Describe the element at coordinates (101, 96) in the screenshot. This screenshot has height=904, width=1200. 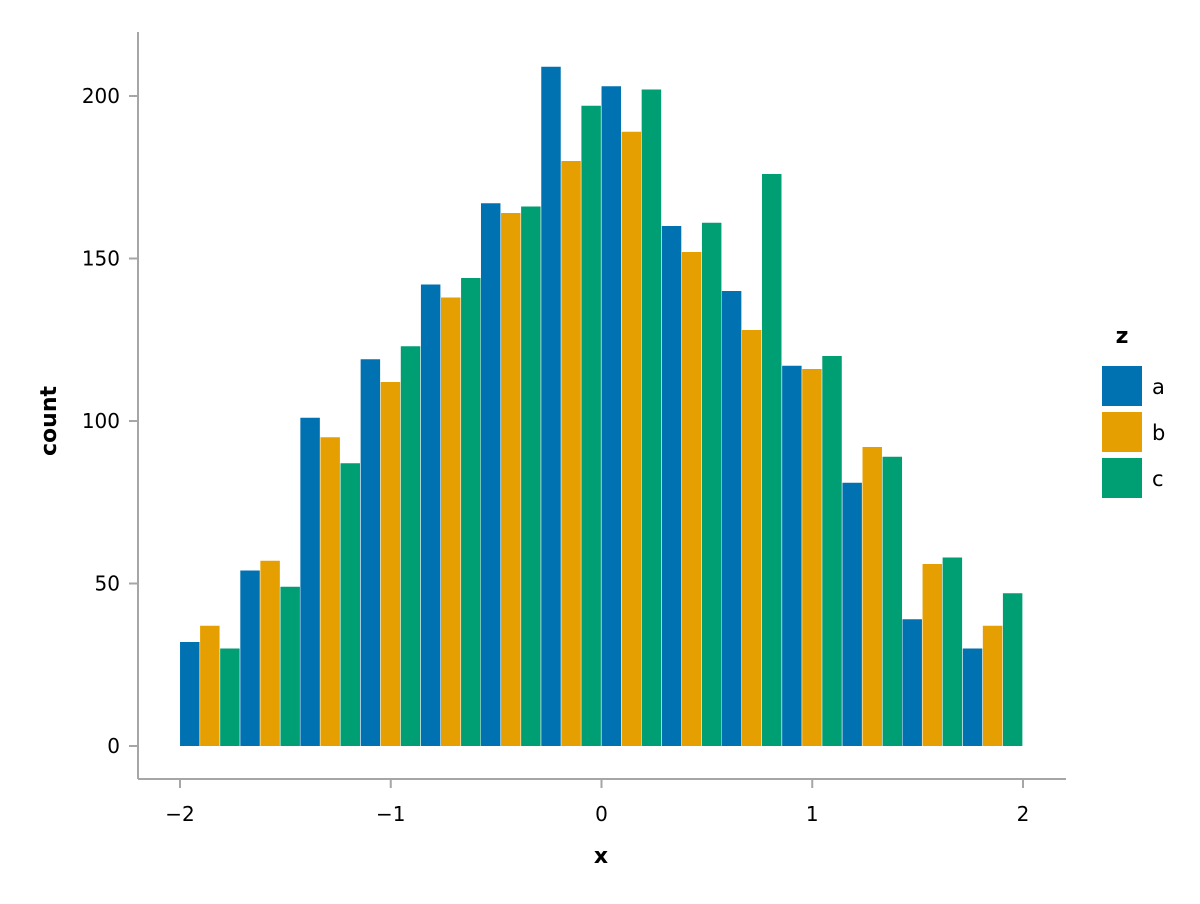
I see `y-tick-label-4: 200` at that location.